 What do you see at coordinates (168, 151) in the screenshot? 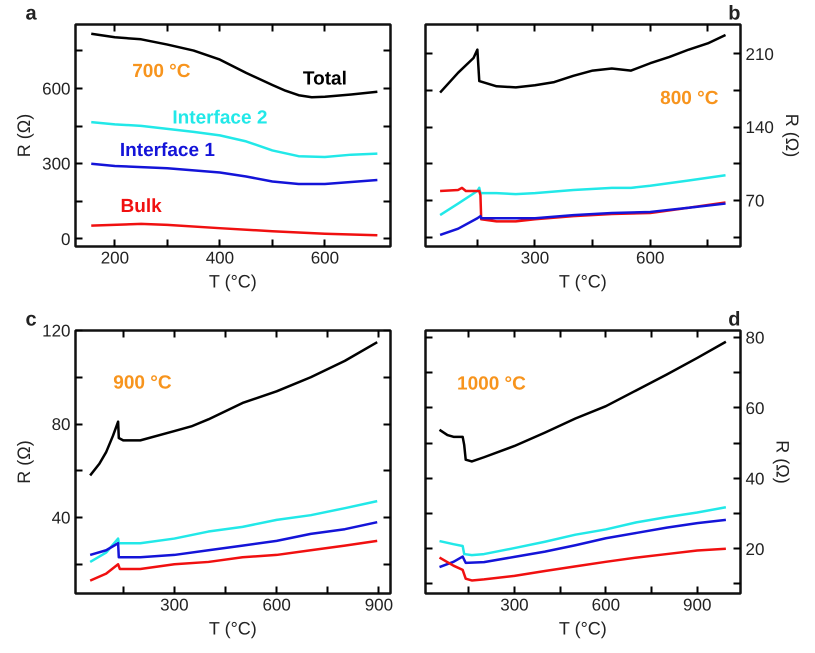
I see `series-label: Interface 1` at bounding box center [168, 151].